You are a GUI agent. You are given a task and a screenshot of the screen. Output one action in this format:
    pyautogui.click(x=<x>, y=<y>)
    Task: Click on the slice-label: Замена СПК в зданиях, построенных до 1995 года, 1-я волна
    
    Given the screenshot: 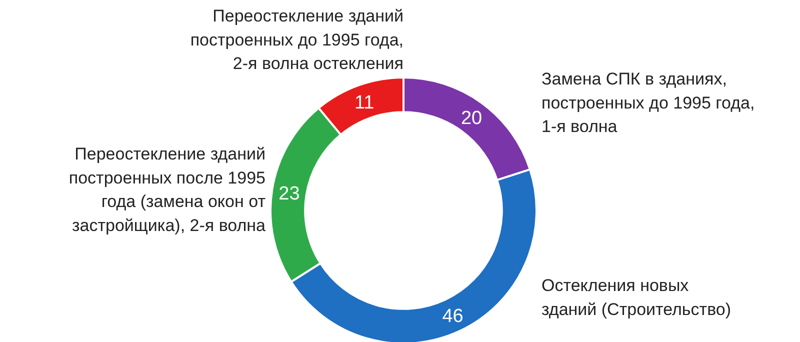 What is the action you would take?
    pyautogui.click(x=648, y=103)
    